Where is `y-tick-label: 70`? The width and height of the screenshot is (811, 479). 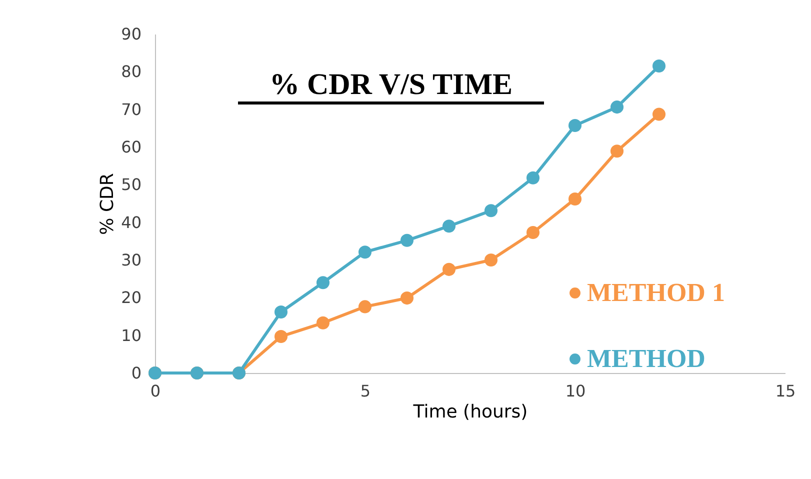
y-tick-label: 70 is located at coordinates (131, 109).